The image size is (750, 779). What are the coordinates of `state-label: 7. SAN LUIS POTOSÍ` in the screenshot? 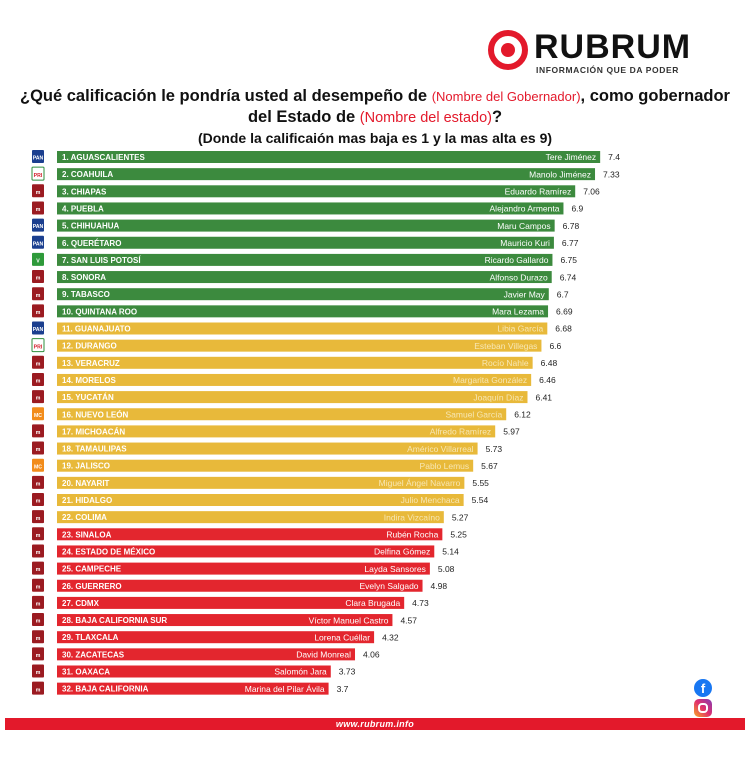 It's located at (101, 260).